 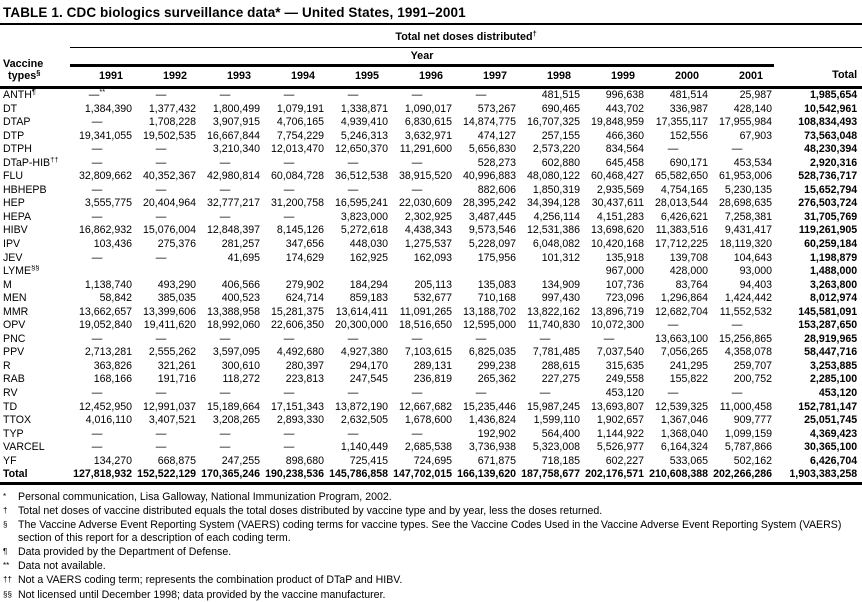 What do you see at coordinates (361, 149) in the screenshot?
I see `dose-value-cell: 12,650,370` at bounding box center [361, 149].